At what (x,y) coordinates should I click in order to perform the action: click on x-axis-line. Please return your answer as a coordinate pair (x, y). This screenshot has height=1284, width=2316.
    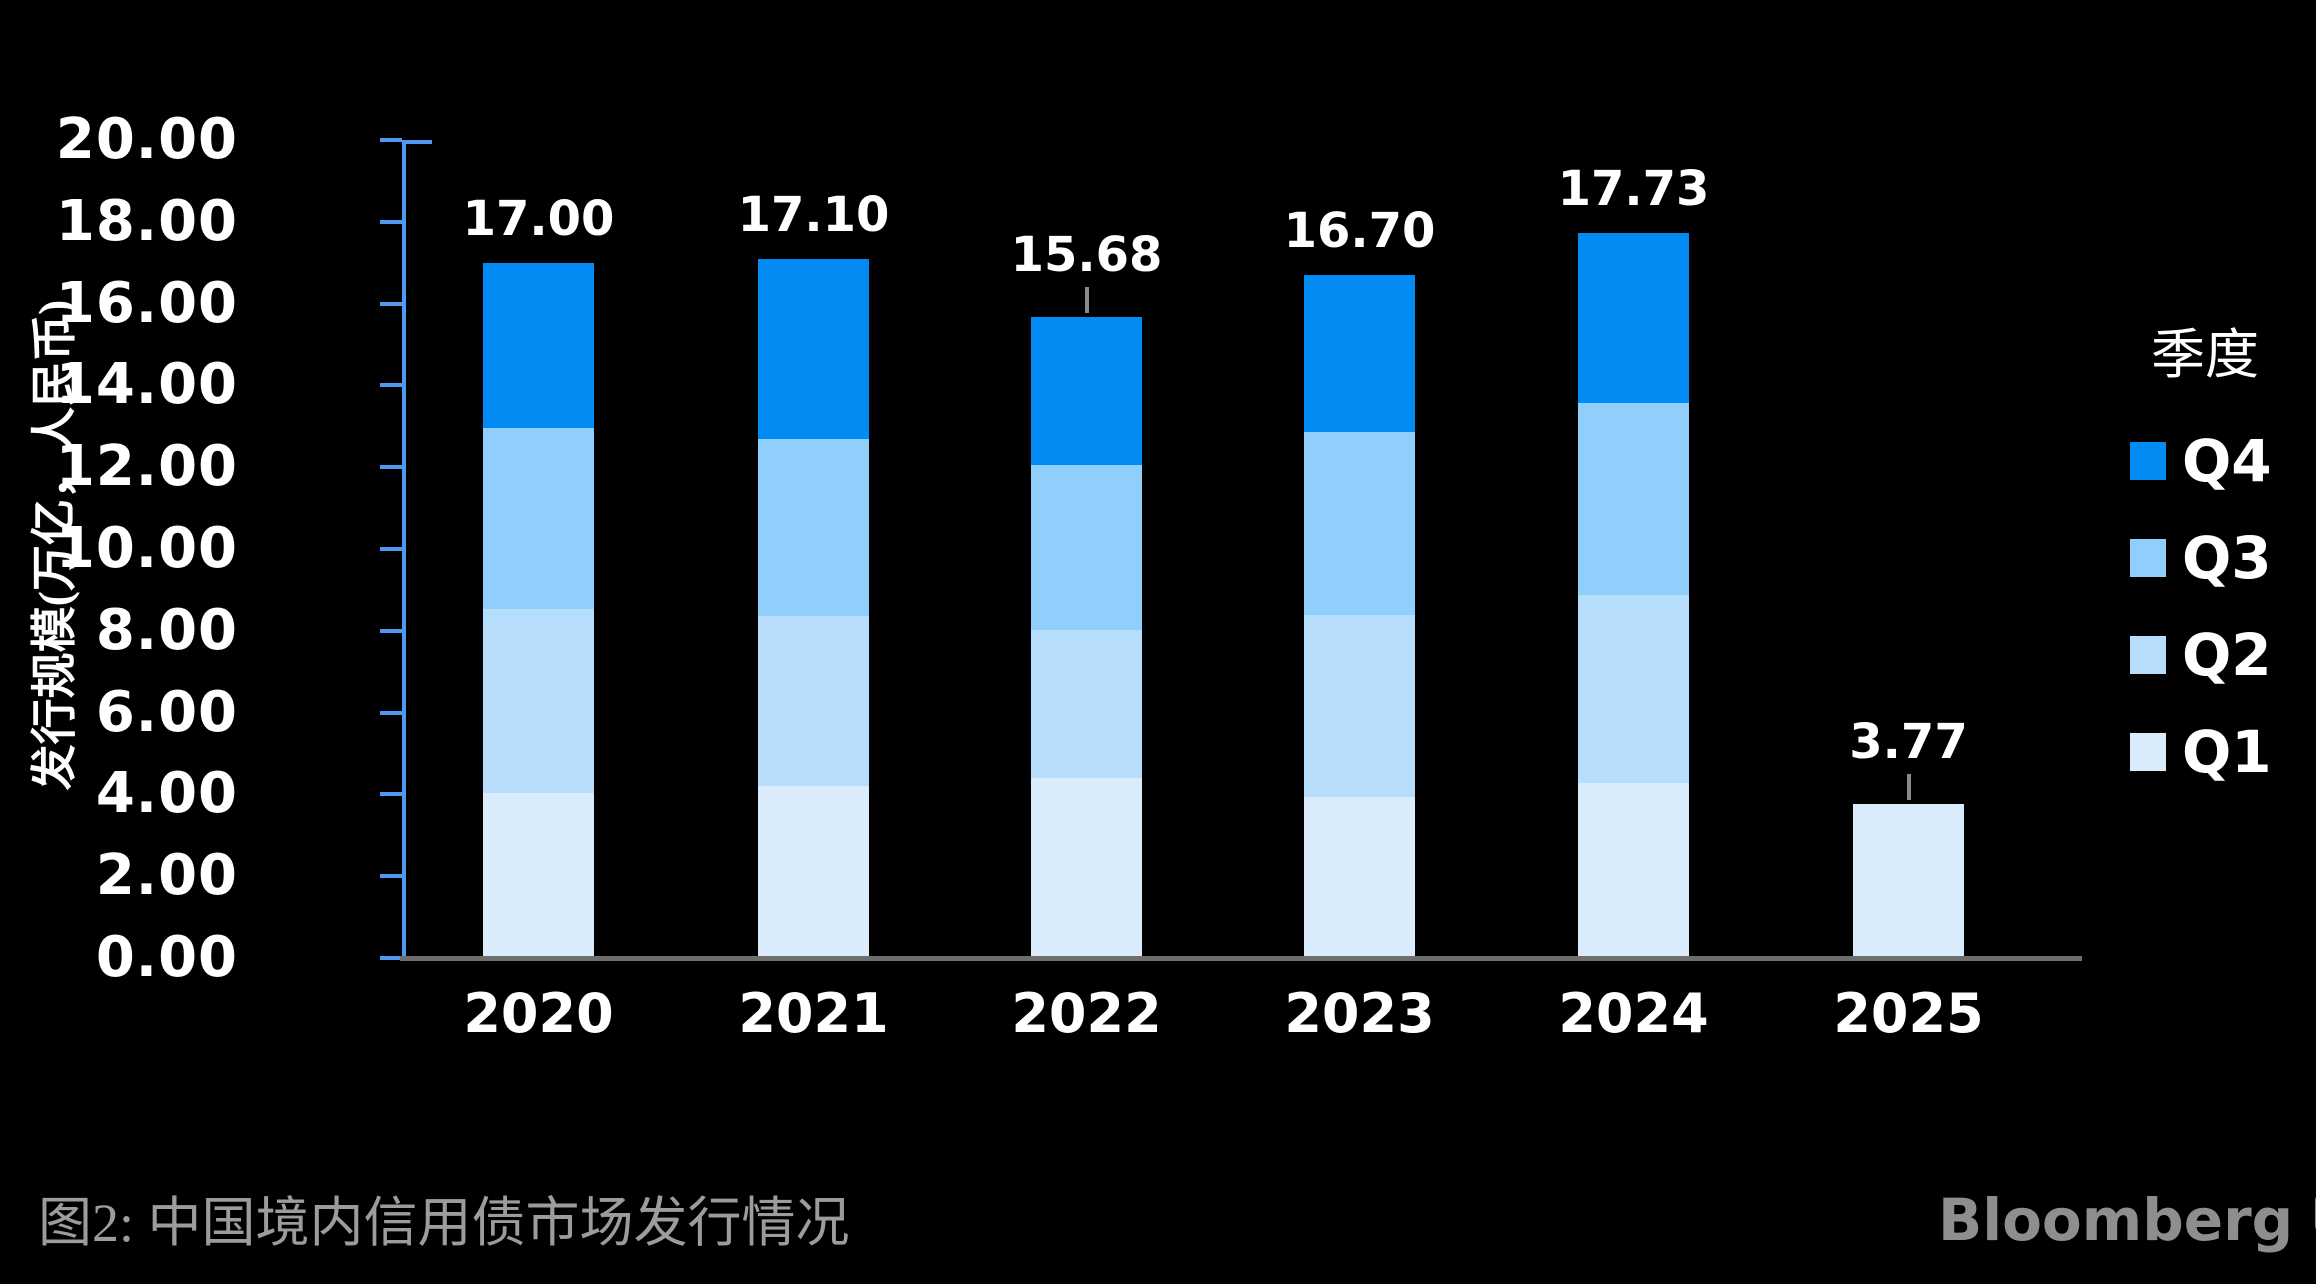
    Looking at the image, I should click on (1241, 958).